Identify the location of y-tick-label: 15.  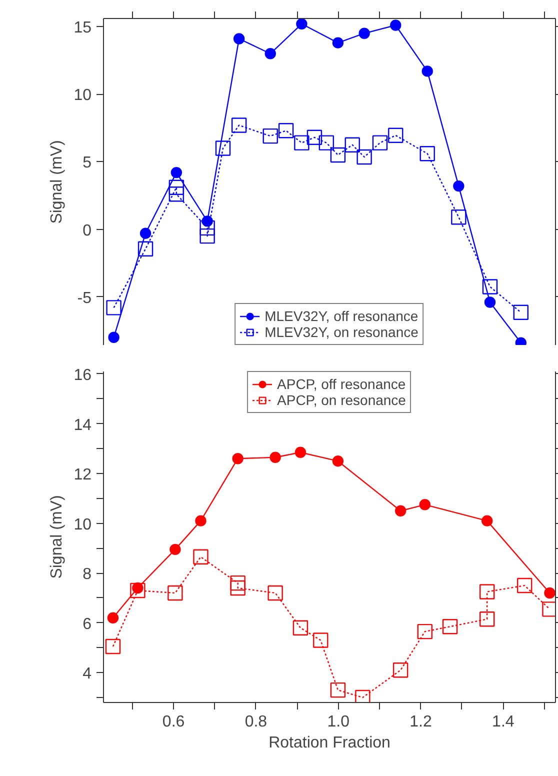
(83, 28).